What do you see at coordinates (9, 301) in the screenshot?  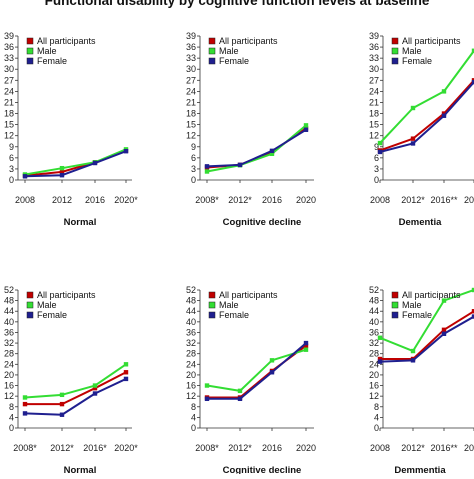 I see `y-tick-label: 48` at bounding box center [9, 301].